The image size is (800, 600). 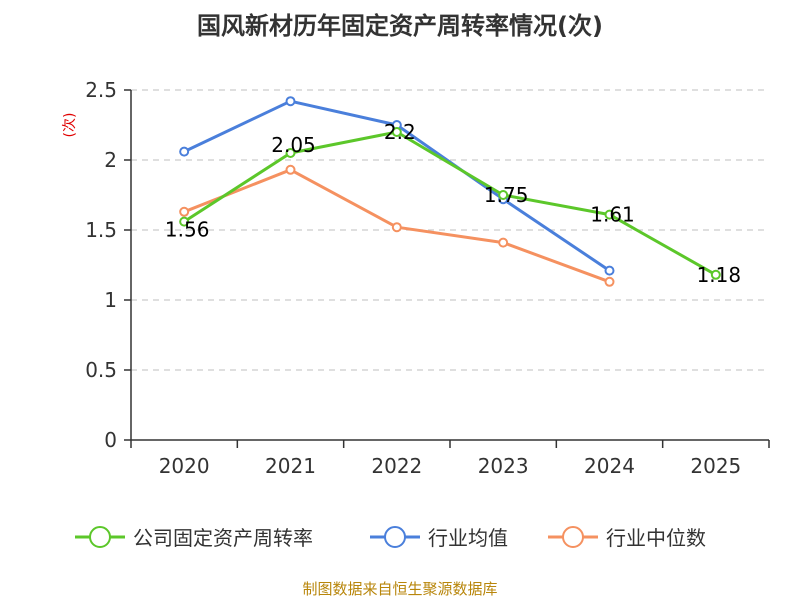 I want to click on data-label: 2.2, so click(x=400, y=132).